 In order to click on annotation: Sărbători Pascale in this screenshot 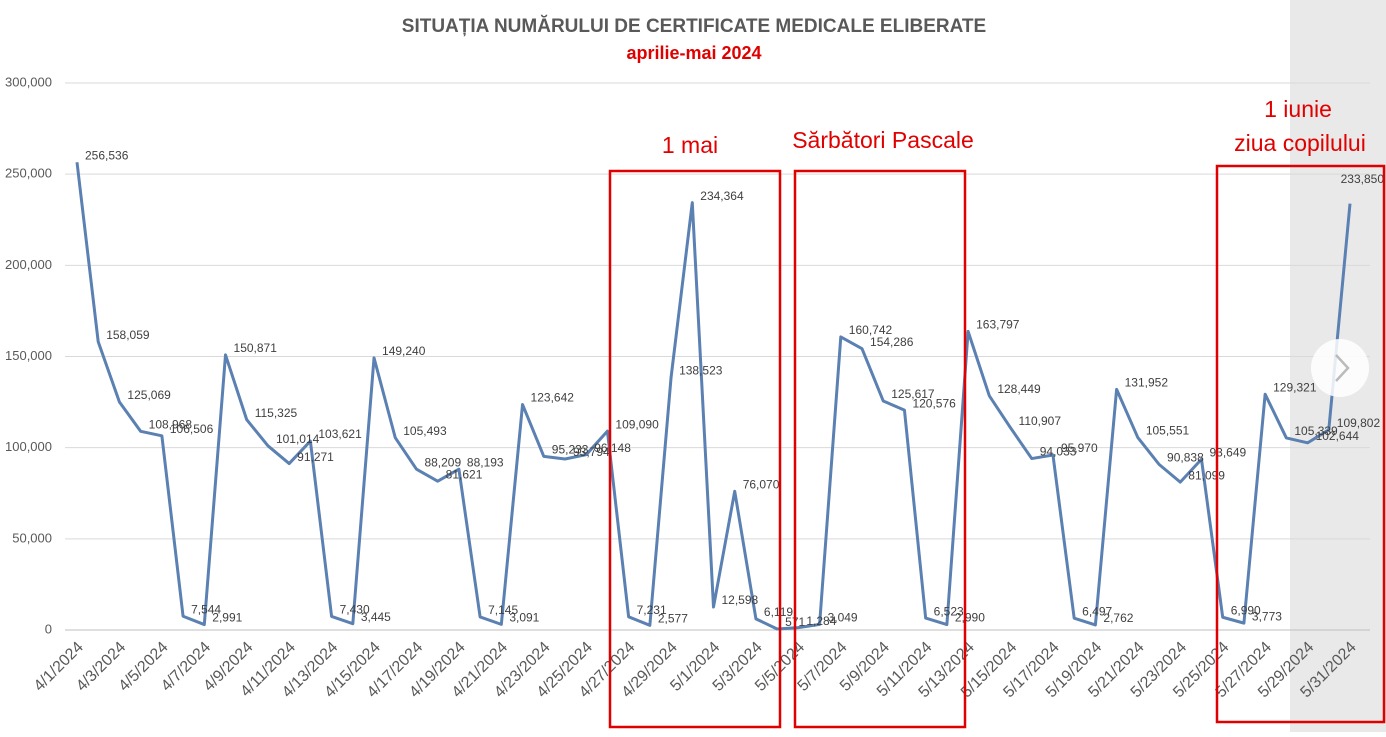, I will do `click(883, 140)`.